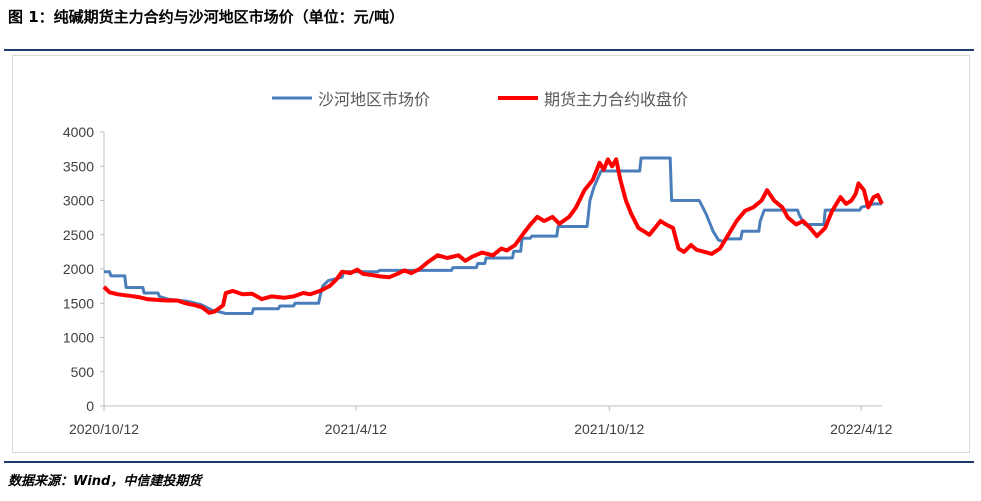  Describe the element at coordinates (356, 429) in the screenshot. I see `x-tick-label: 2021/4/12` at that location.